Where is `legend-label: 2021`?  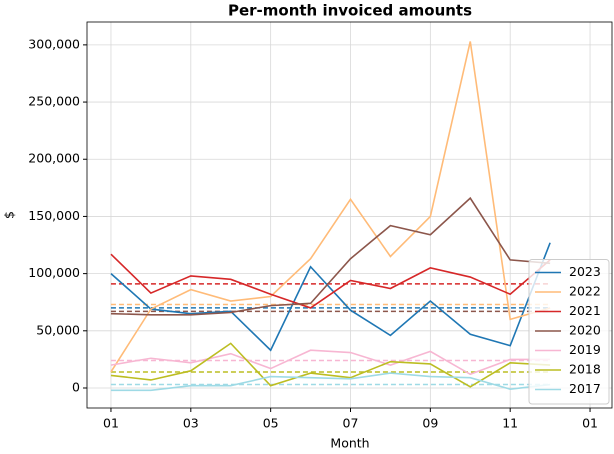 legend-label: 2021 is located at coordinates (585, 310).